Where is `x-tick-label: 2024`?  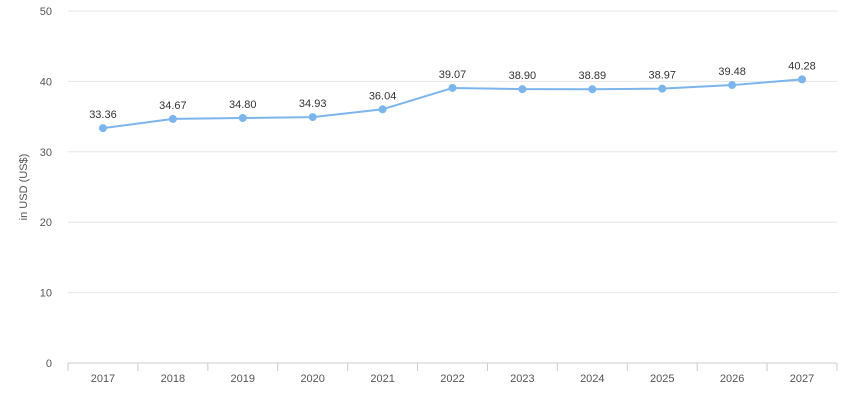 x-tick-label: 2024 is located at coordinates (592, 379).